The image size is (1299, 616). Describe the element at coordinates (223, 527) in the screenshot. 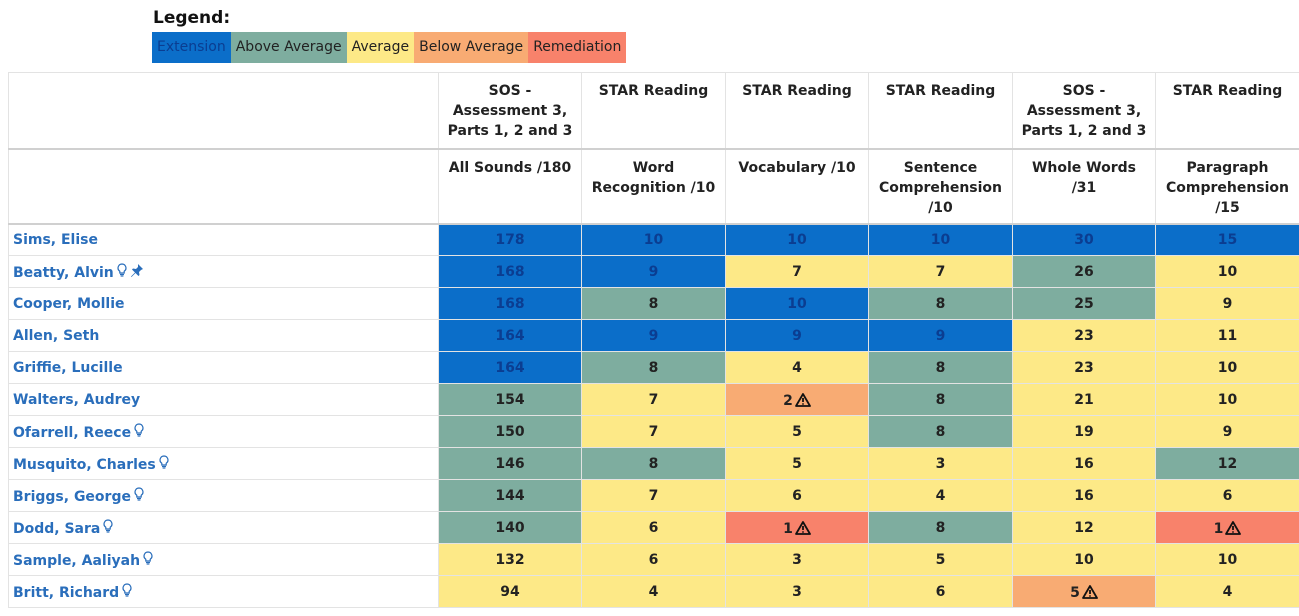

I see `student-name-cell: Dodd, Sara` at that location.